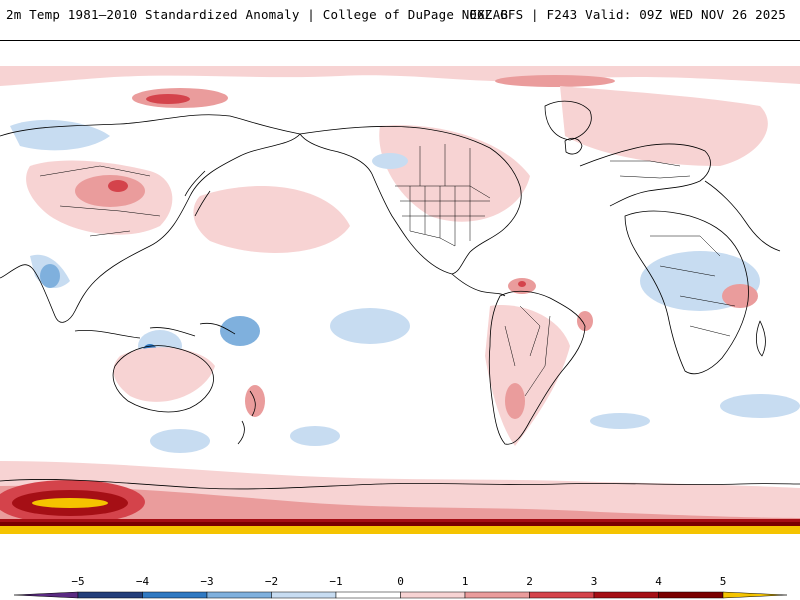 Image resolution: width=800 pixels, height=600 pixels. Describe the element at coordinates (143, 581) in the screenshot. I see `colorbar-tick-label: −4` at that location.